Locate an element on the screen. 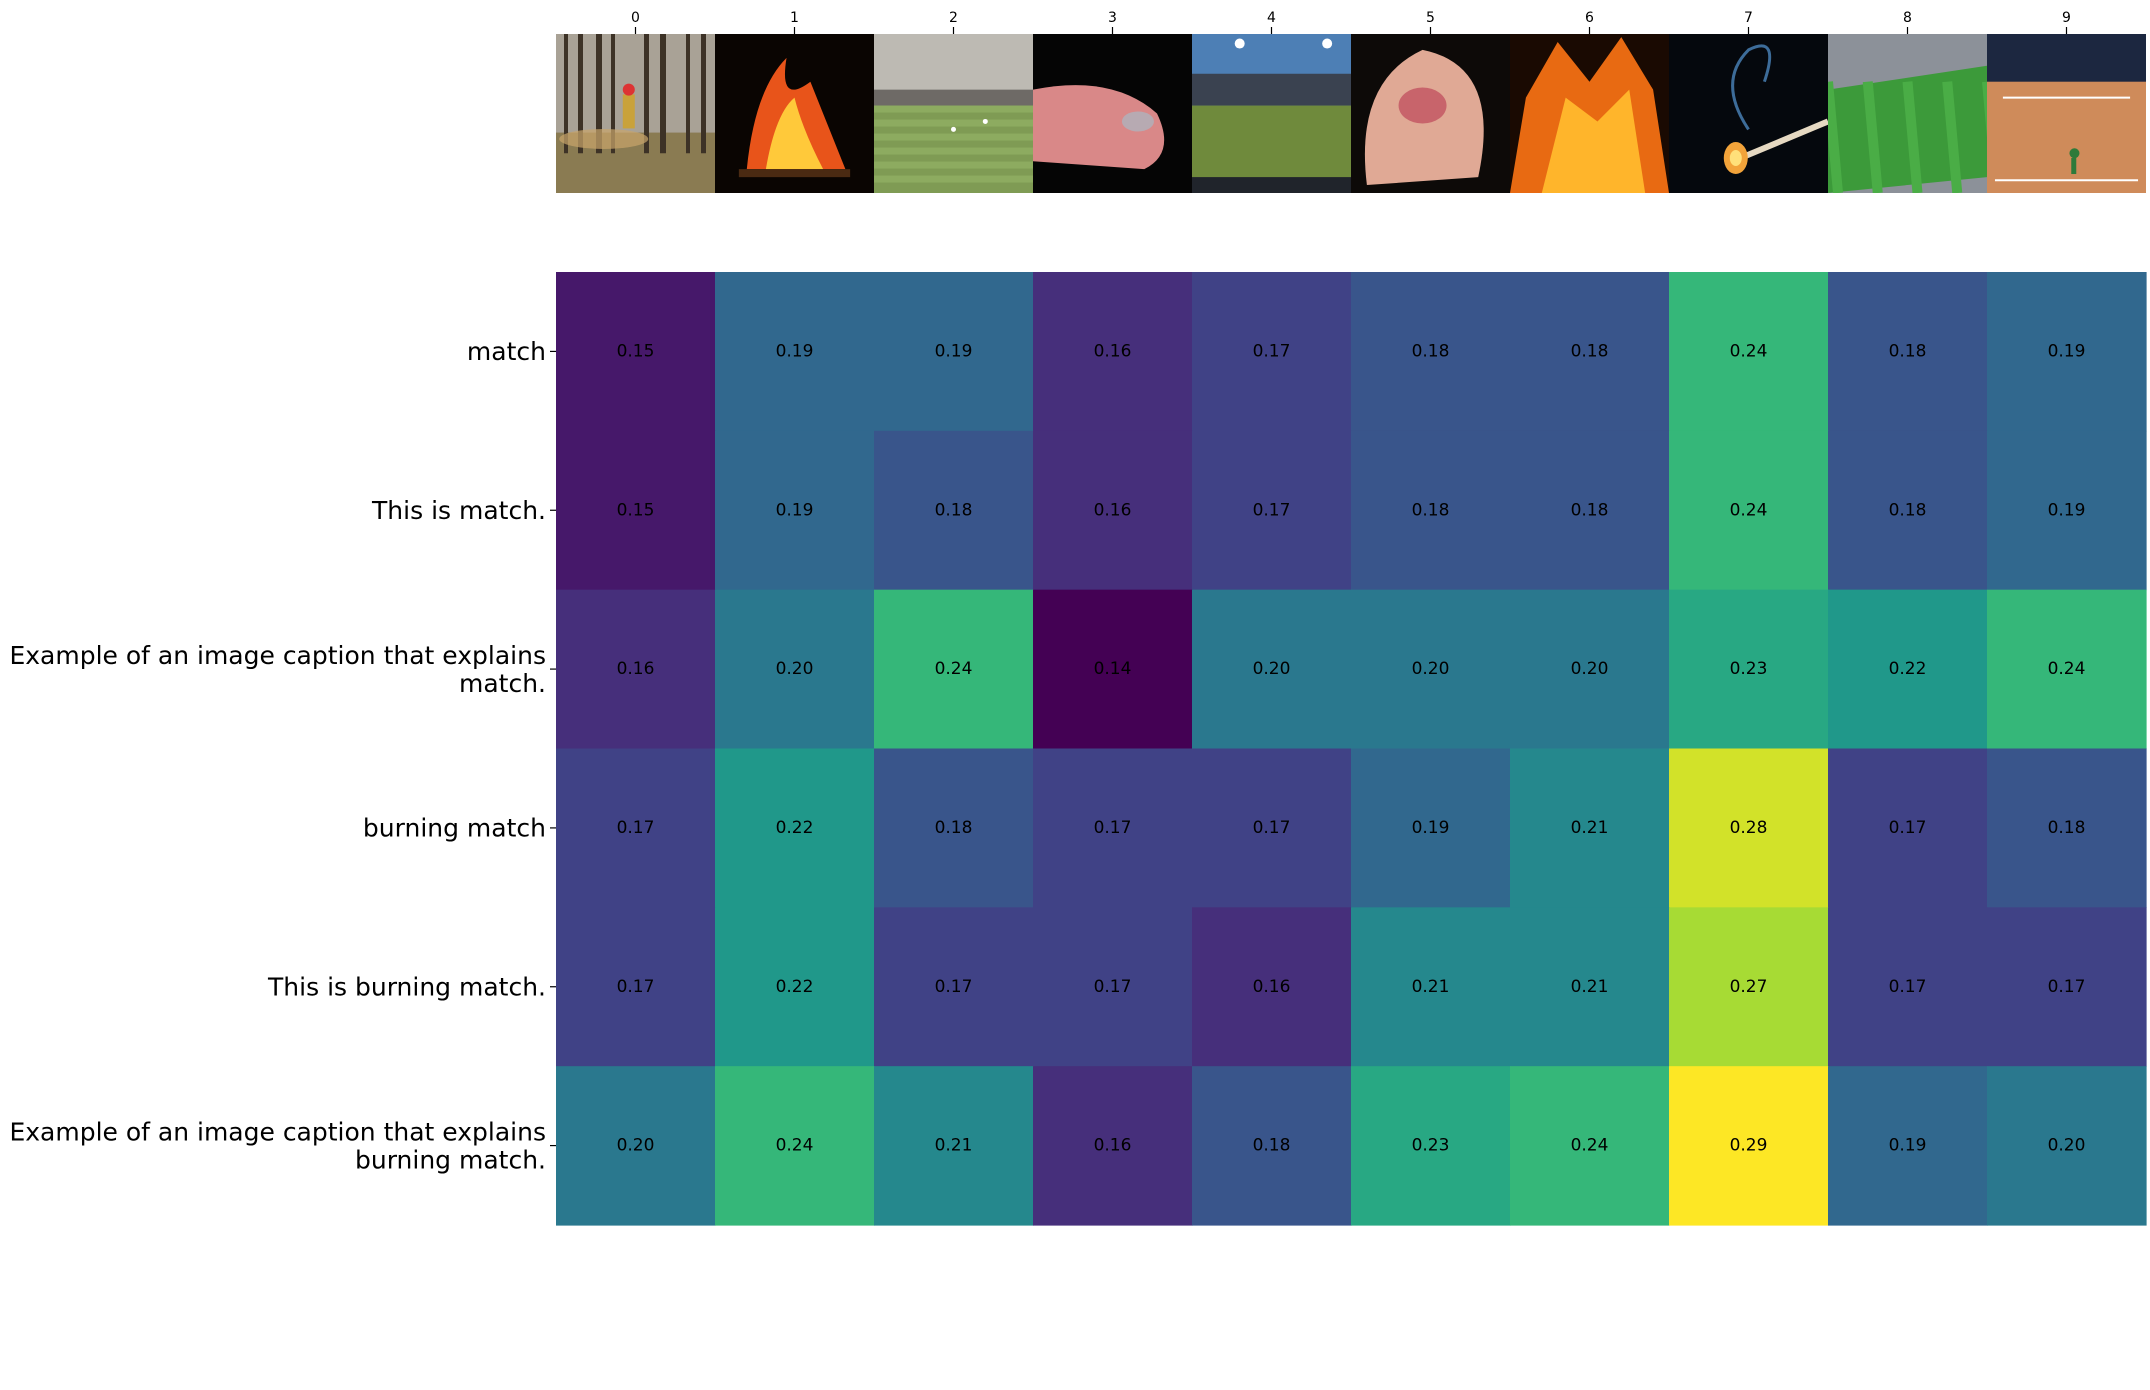 This screenshot has height=1390, width=2150. cell-value-label: 0.27 is located at coordinates (1749, 987).